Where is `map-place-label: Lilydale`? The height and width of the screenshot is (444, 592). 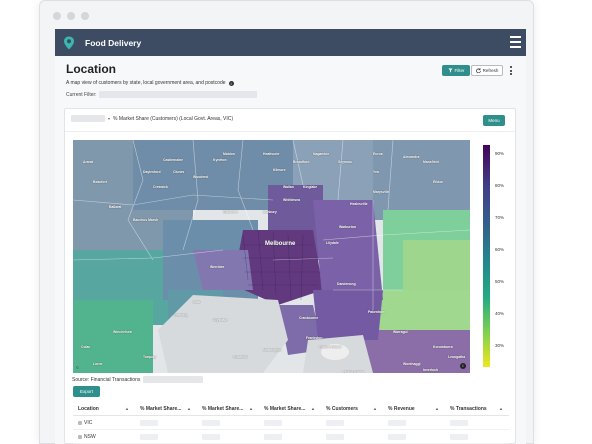
map-place-label: Lilydale is located at coordinates (332, 243).